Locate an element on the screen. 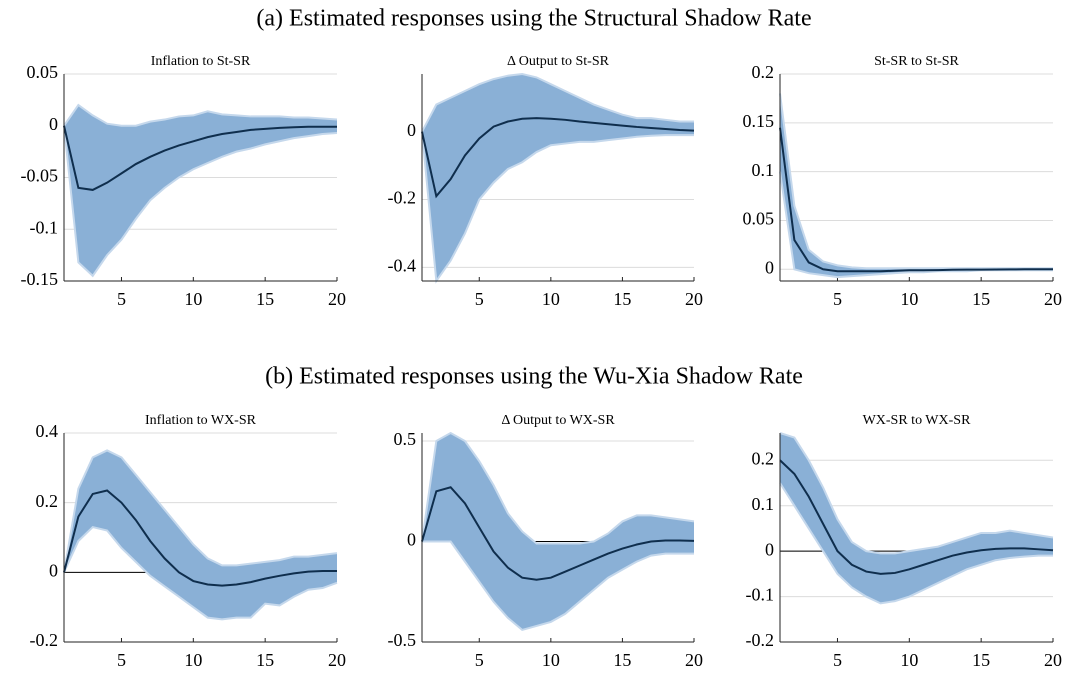 The width and height of the screenshot is (1068, 676). panel: WX-SR to WX-SR -0.2 -0.1 0 0.1 0.2 5 10 15 20 is located at coordinates (904, 541).